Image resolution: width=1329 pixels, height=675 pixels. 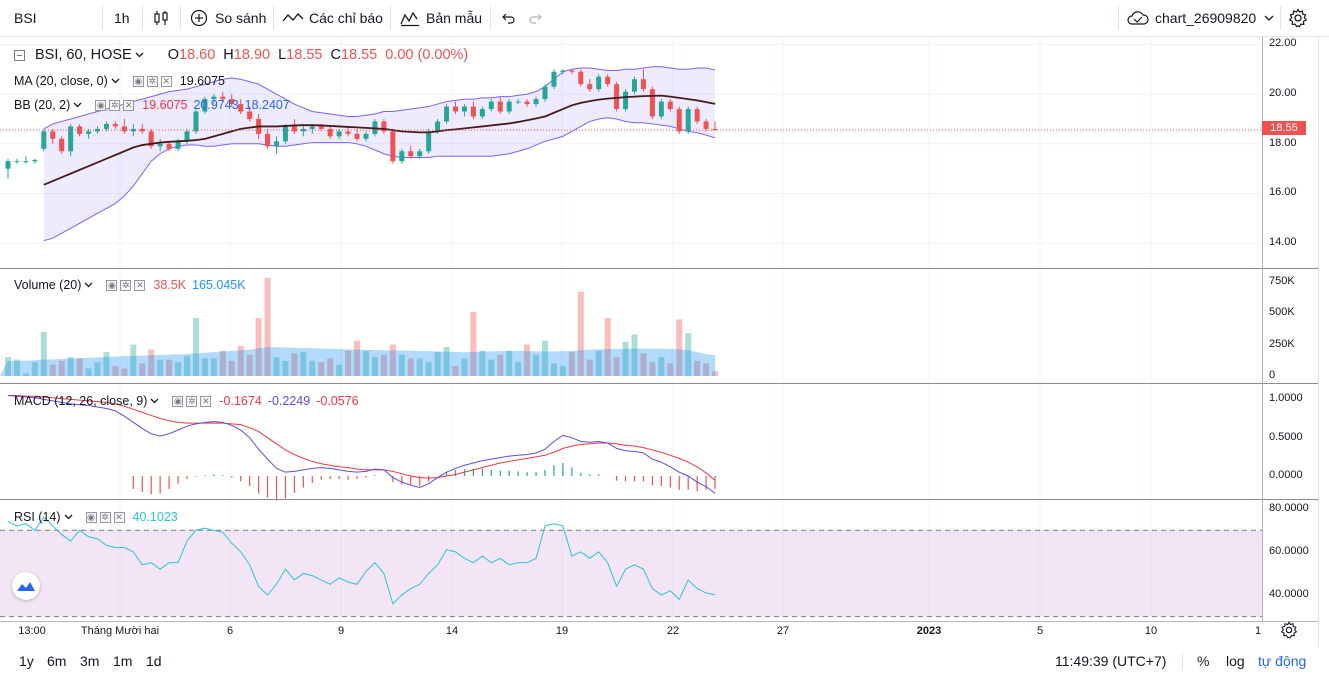 What do you see at coordinates (123, 661) in the screenshot?
I see `range-1m-button: 1m` at bounding box center [123, 661].